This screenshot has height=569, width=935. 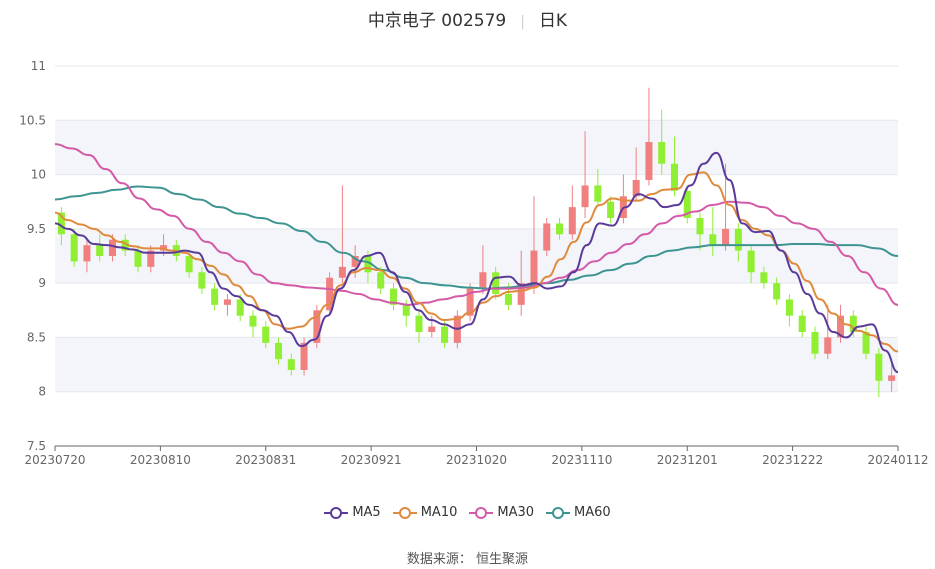 What do you see at coordinates (36, 229) in the screenshot?
I see `y-tick-label: 9.5` at bounding box center [36, 229].